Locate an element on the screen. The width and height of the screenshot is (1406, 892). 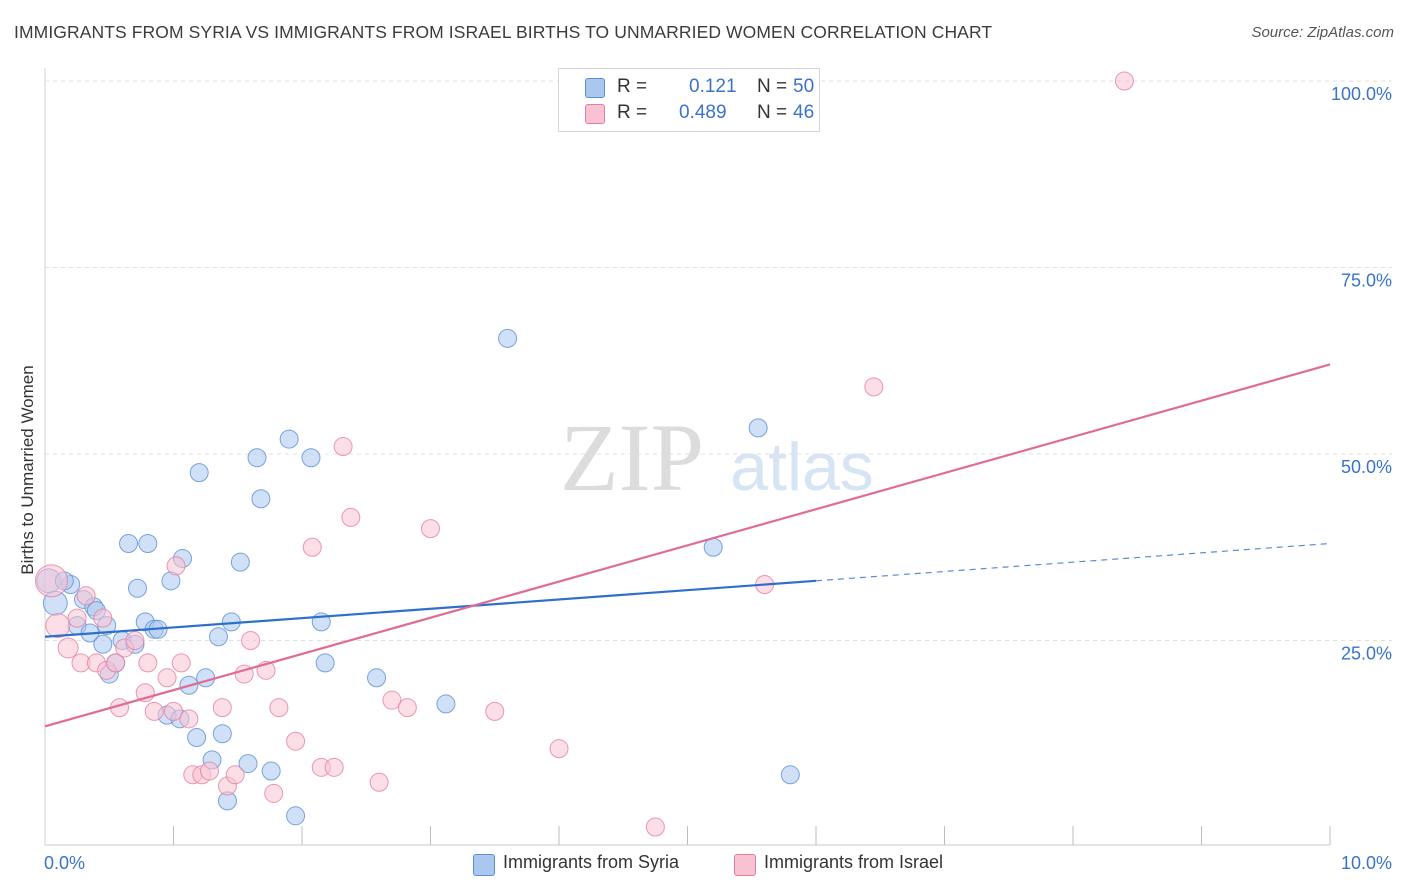
x-tick-label: 10.0% is located at coordinates (1366, 863).